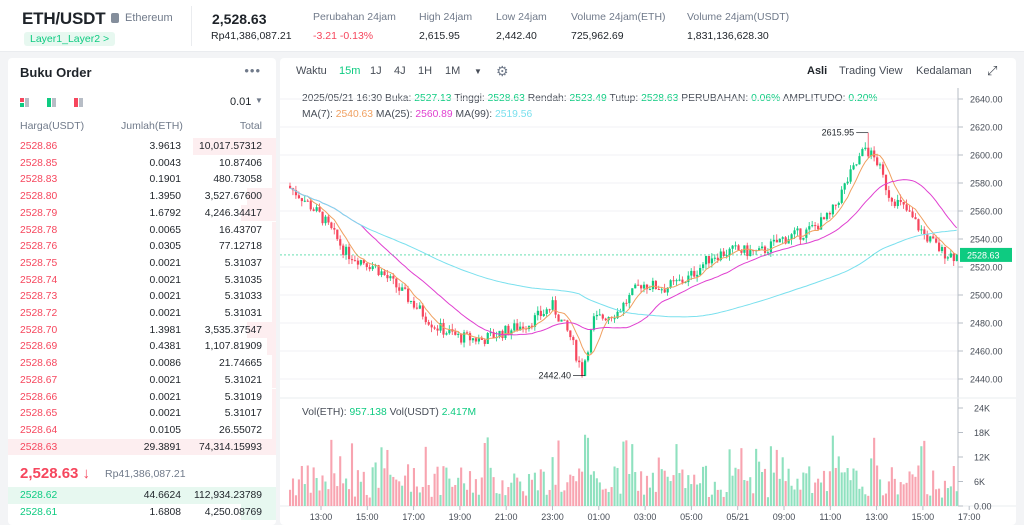 The image size is (1024, 525). Describe the element at coordinates (240, 230) in the screenshot. I see `row-total: 16.43707` at that location.